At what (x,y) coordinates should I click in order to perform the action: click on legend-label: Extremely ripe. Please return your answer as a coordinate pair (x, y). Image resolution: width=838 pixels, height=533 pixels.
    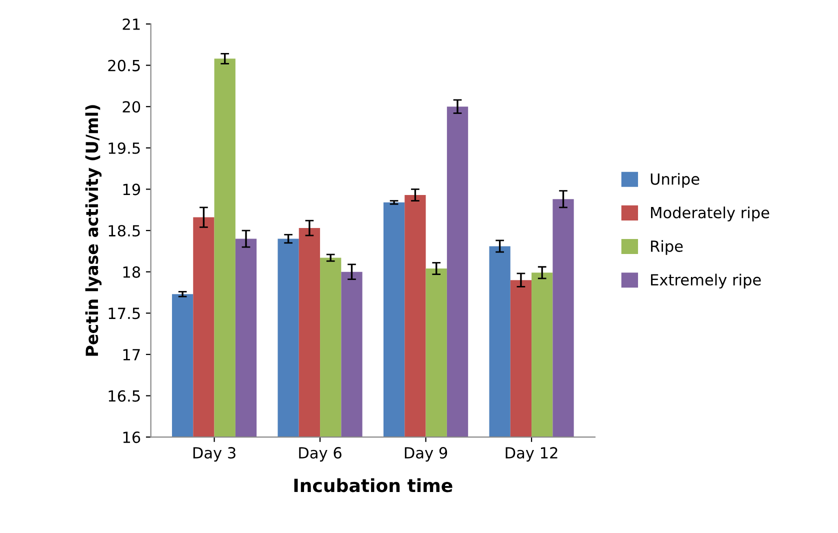
    Looking at the image, I should click on (706, 281).